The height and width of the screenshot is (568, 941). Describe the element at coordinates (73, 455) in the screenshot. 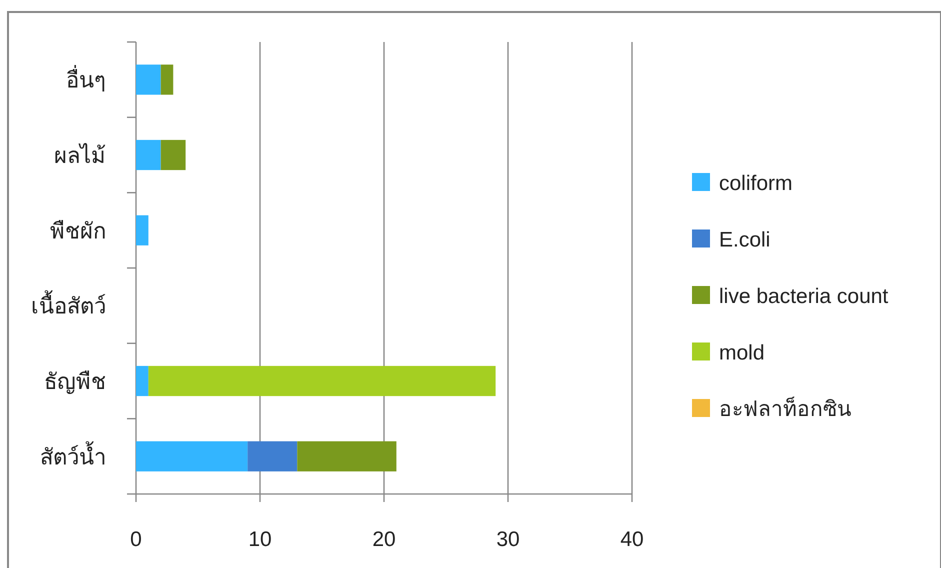

I see `y-tick-label: สัตว์น้ำ` at that location.